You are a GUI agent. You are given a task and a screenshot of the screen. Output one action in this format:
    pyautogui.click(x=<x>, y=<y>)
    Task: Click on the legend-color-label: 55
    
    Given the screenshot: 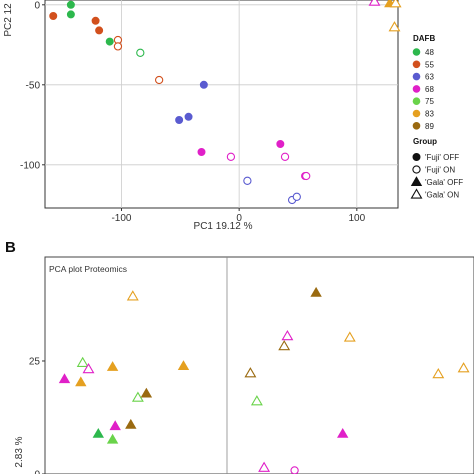 What is the action you would take?
    pyautogui.click(x=429, y=64)
    